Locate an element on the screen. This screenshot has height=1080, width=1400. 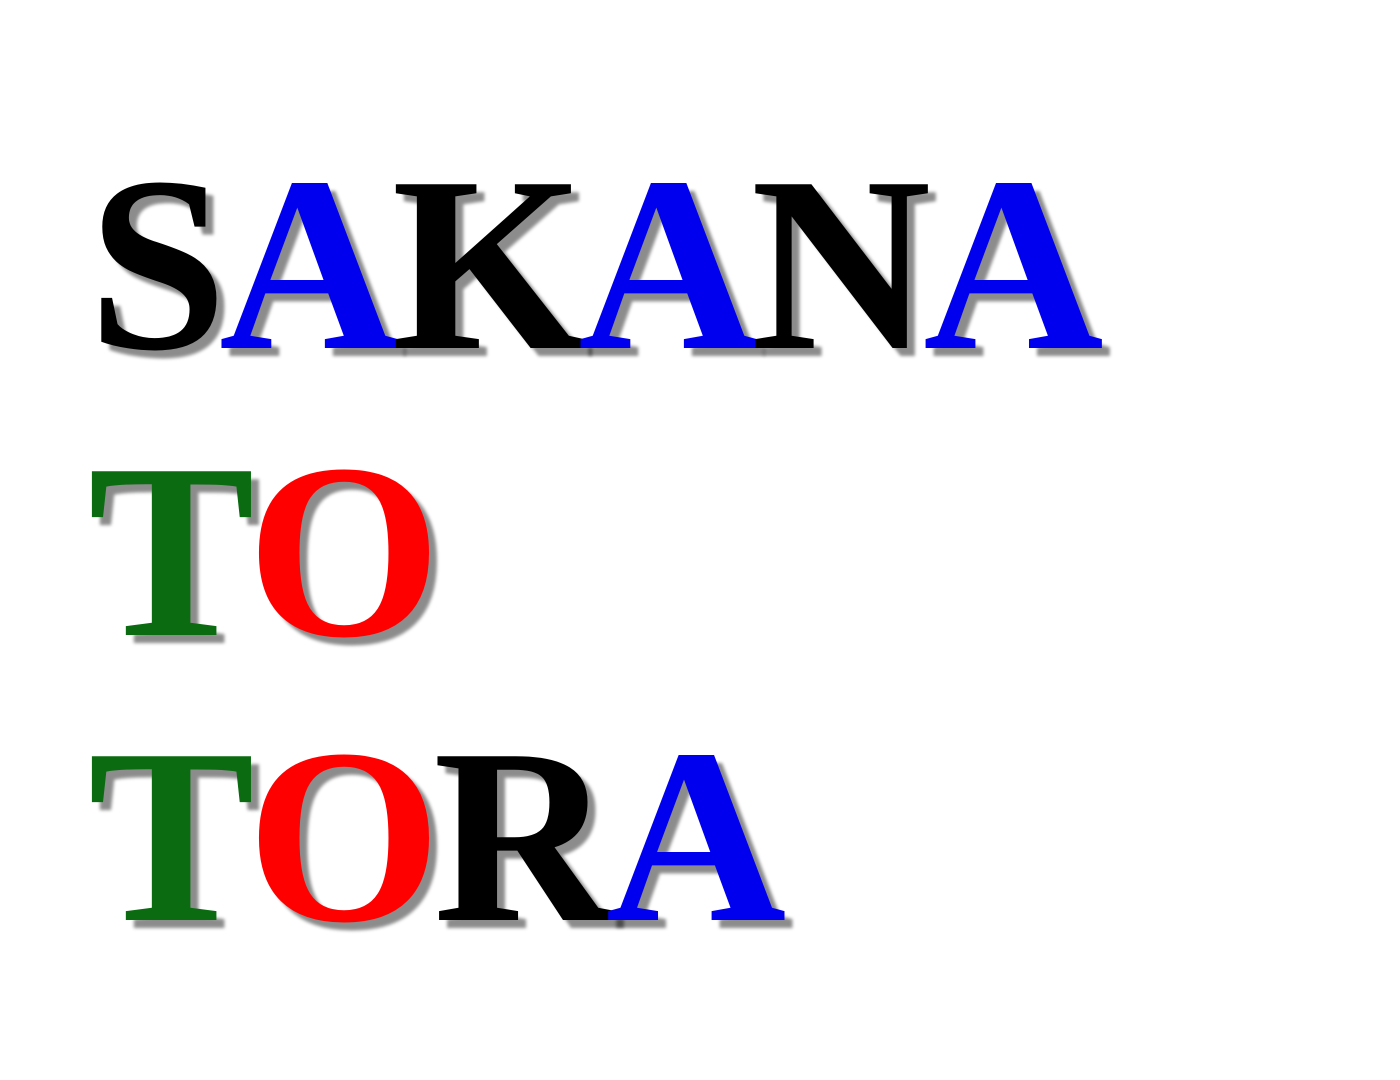
word-tora: TORA is located at coordinates (437, 836).